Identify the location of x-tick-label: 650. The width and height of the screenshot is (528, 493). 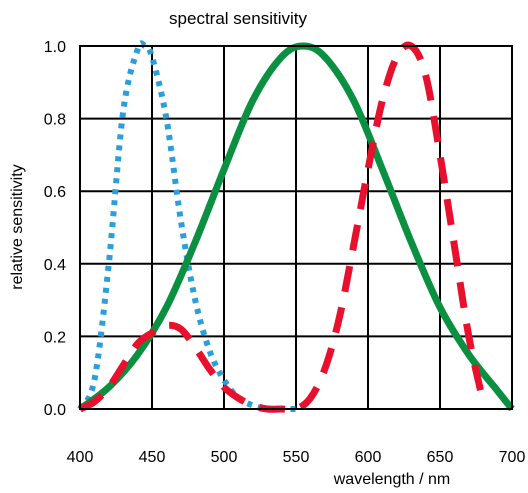
(440, 457).